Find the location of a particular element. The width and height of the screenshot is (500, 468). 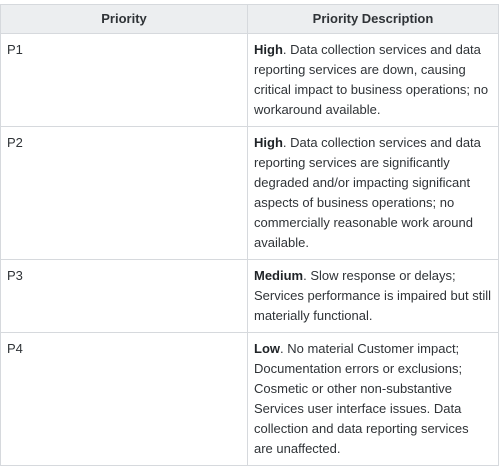

column-header-priority-description: Priority Description is located at coordinates (373, 19).